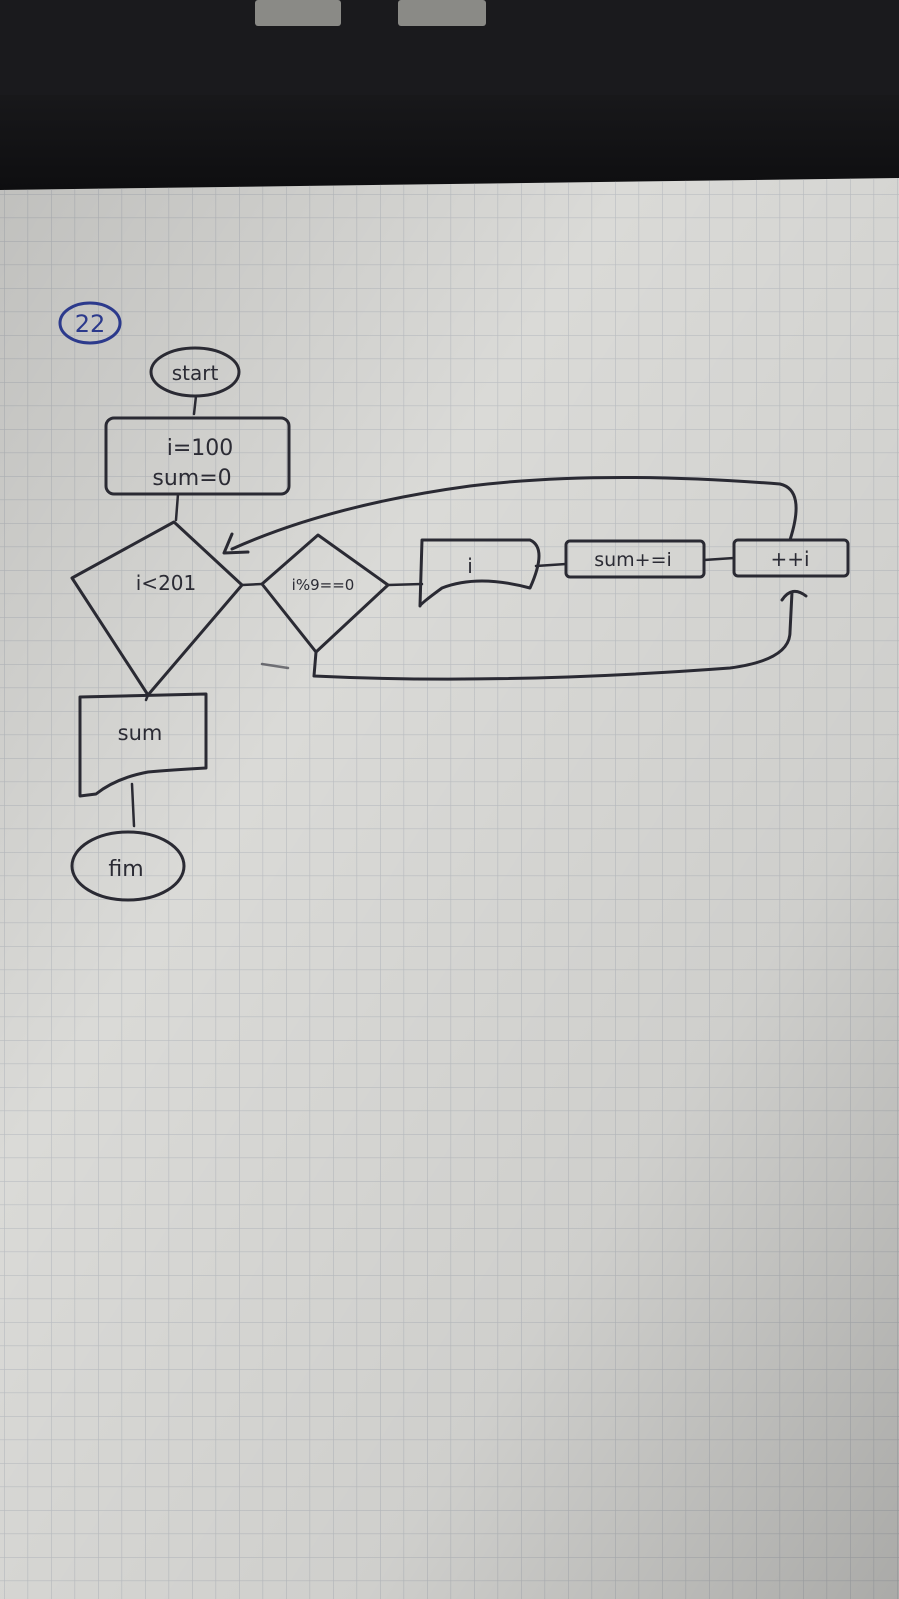 This screenshot has height=1599, width=899. What do you see at coordinates (177, 507) in the screenshot?
I see `edge-init-loop` at bounding box center [177, 507].